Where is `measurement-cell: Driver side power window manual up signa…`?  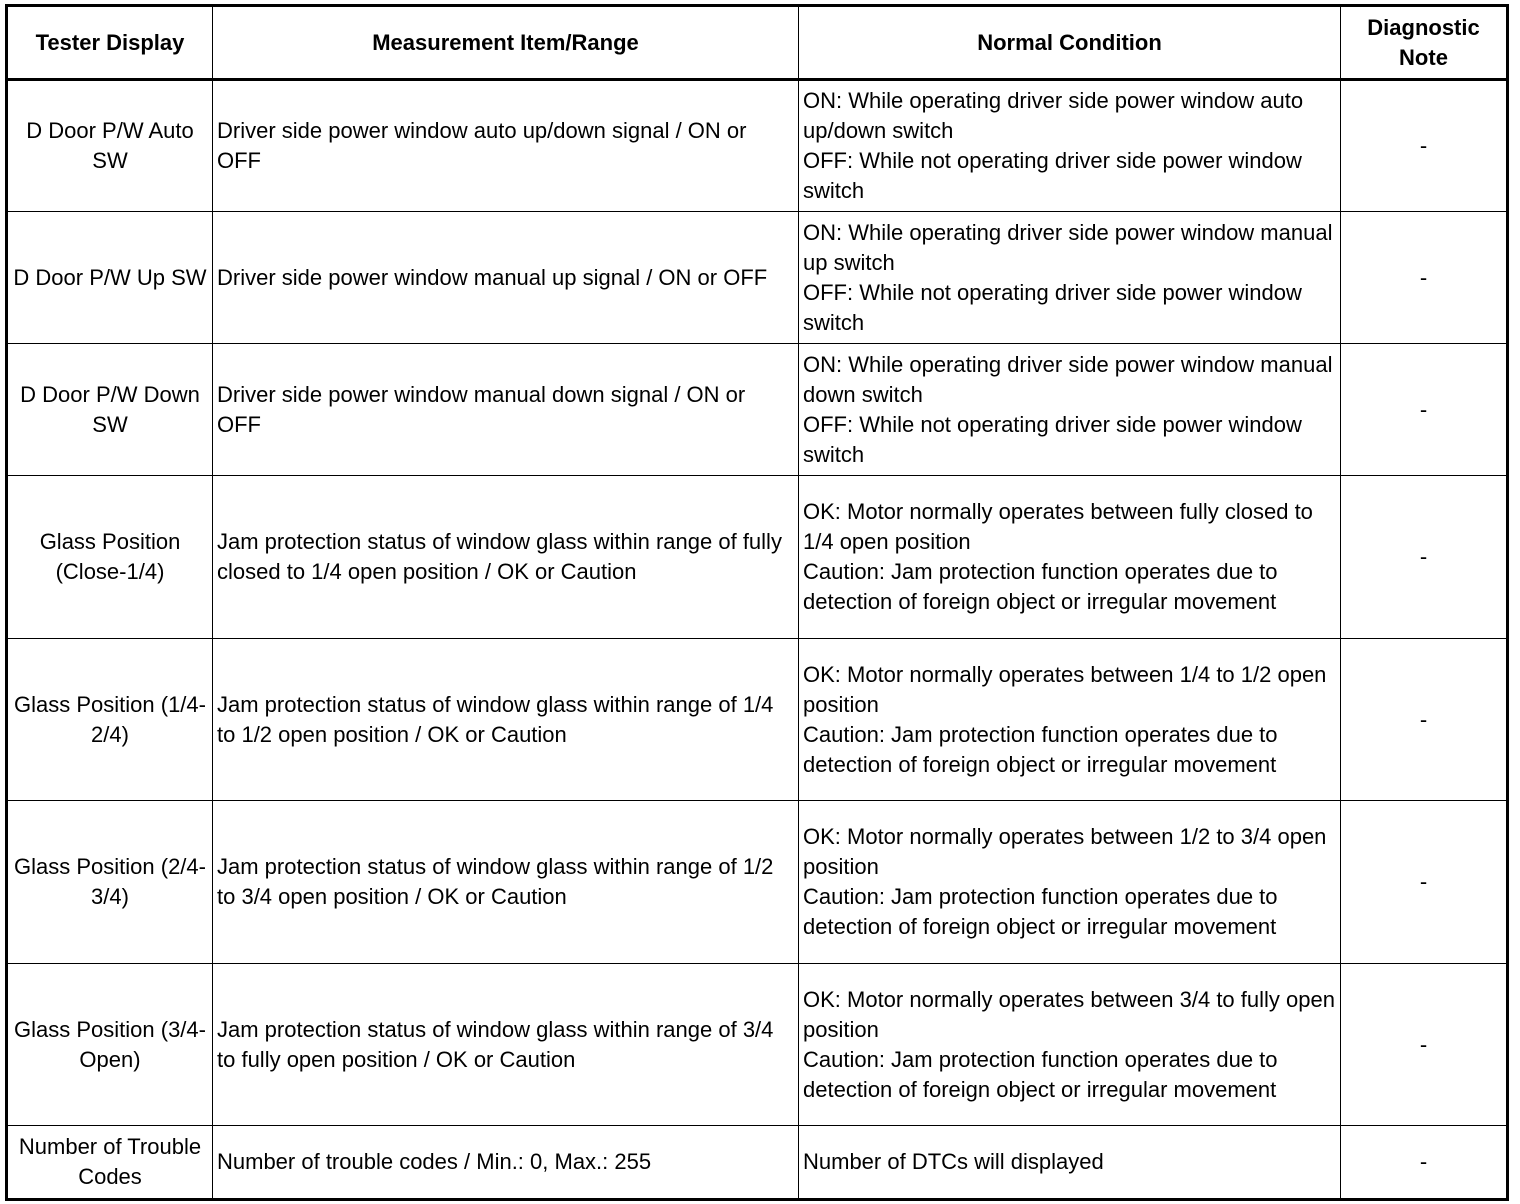 measurement-cell: Driver side power window manual up signa… is located at coordinates (505, 277).